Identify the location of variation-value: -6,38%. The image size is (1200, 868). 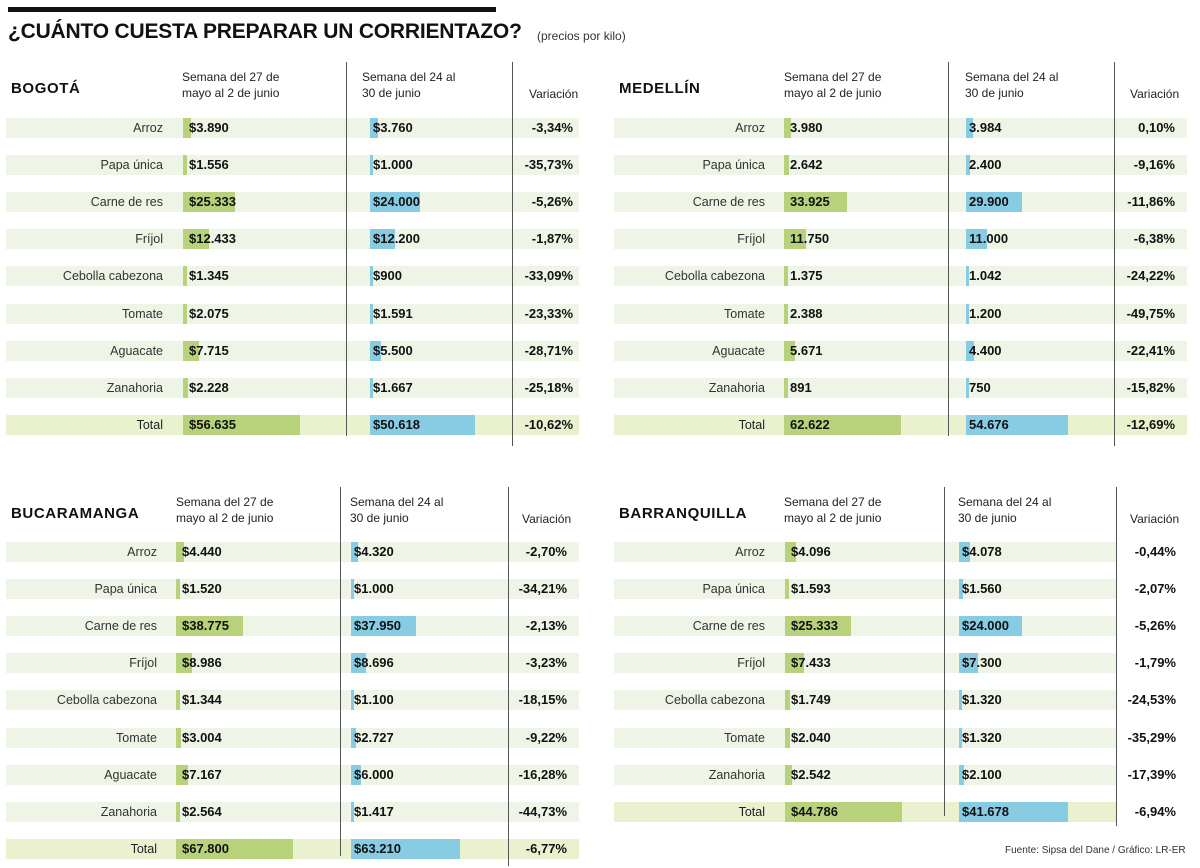
(1154, 238).